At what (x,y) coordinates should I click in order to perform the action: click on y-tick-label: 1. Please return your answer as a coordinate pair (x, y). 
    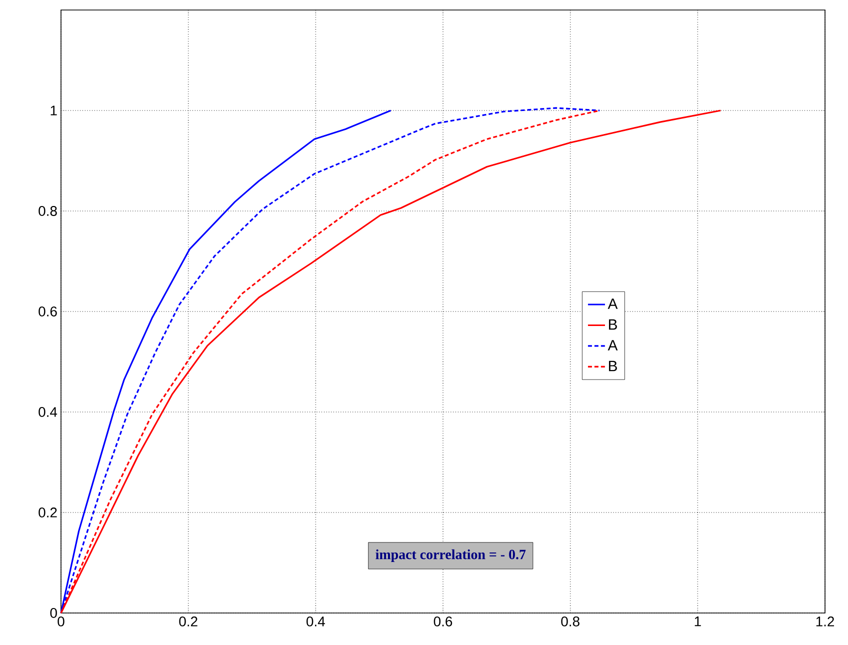
    Looking at the image, I should click on (53, 111).